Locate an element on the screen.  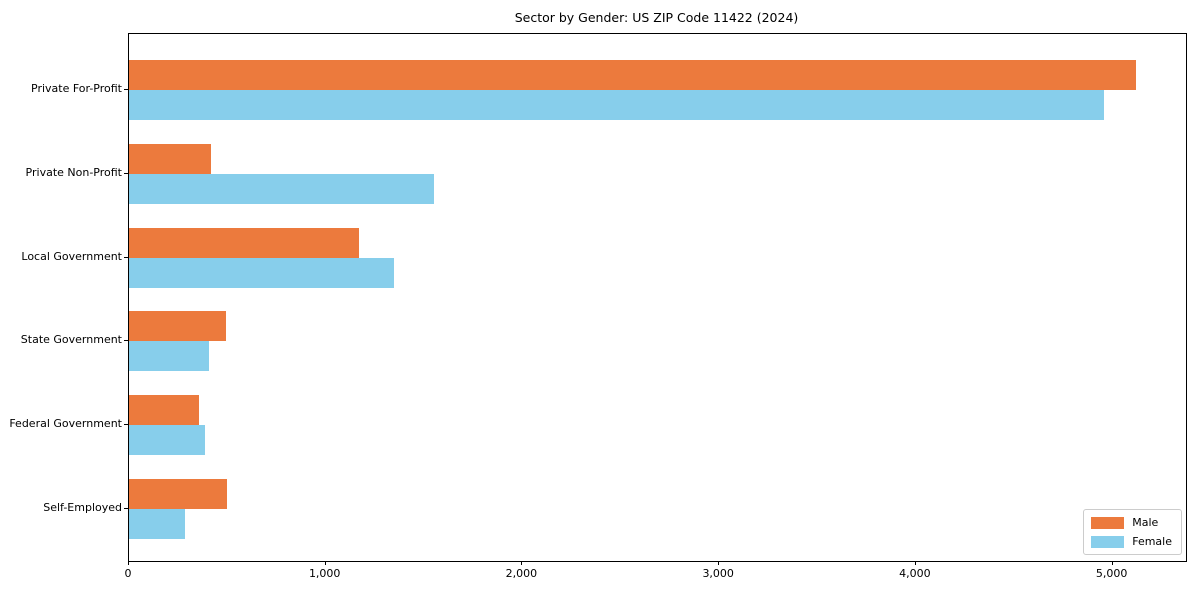
bar-female-private-for-profit is located at coordinates (616, 105).